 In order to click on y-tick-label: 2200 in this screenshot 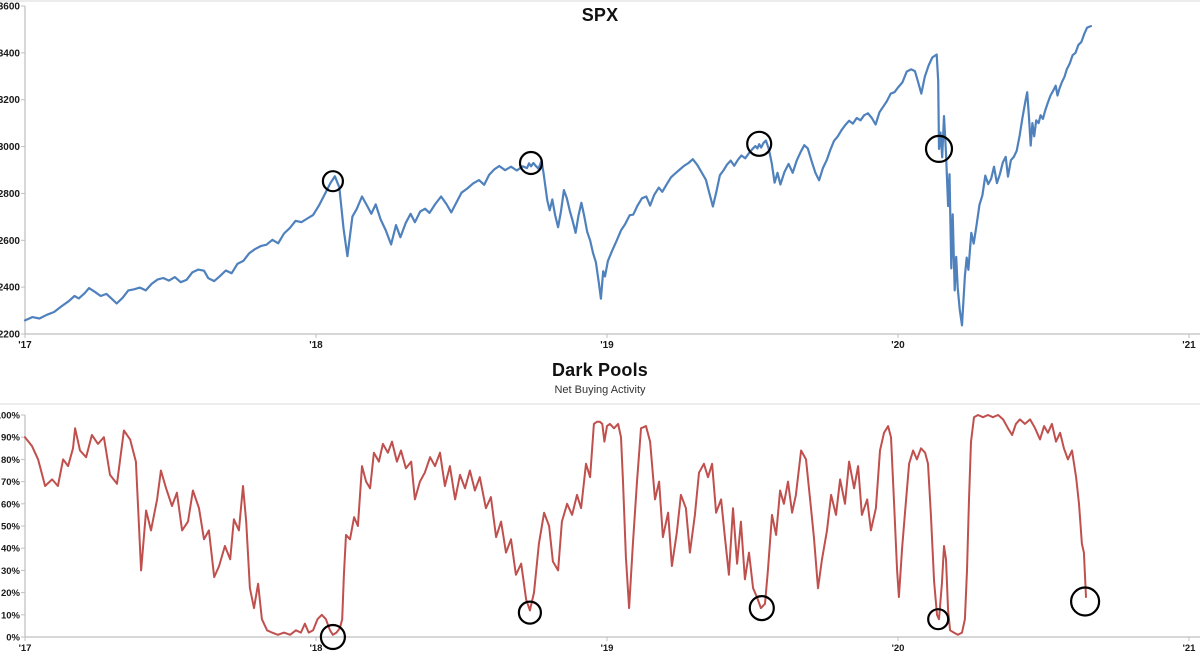, I will do `click(10, 335)`.